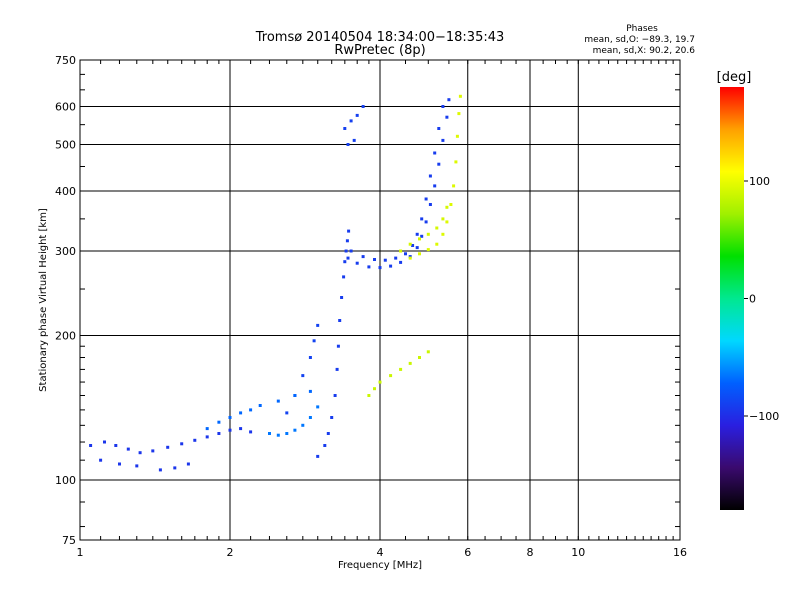 The width and height of the screenshot is (800, 600). What do you see at coordinates (764, 416) in the screenshot?
I see `colorbar-tick-label: −100` at bounding box center [764, 416].